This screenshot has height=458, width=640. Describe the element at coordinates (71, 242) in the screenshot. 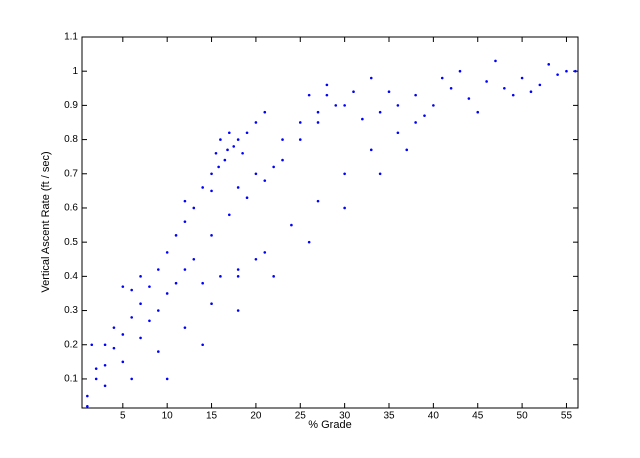

I see `y-tick-label: 0.5` at that location.